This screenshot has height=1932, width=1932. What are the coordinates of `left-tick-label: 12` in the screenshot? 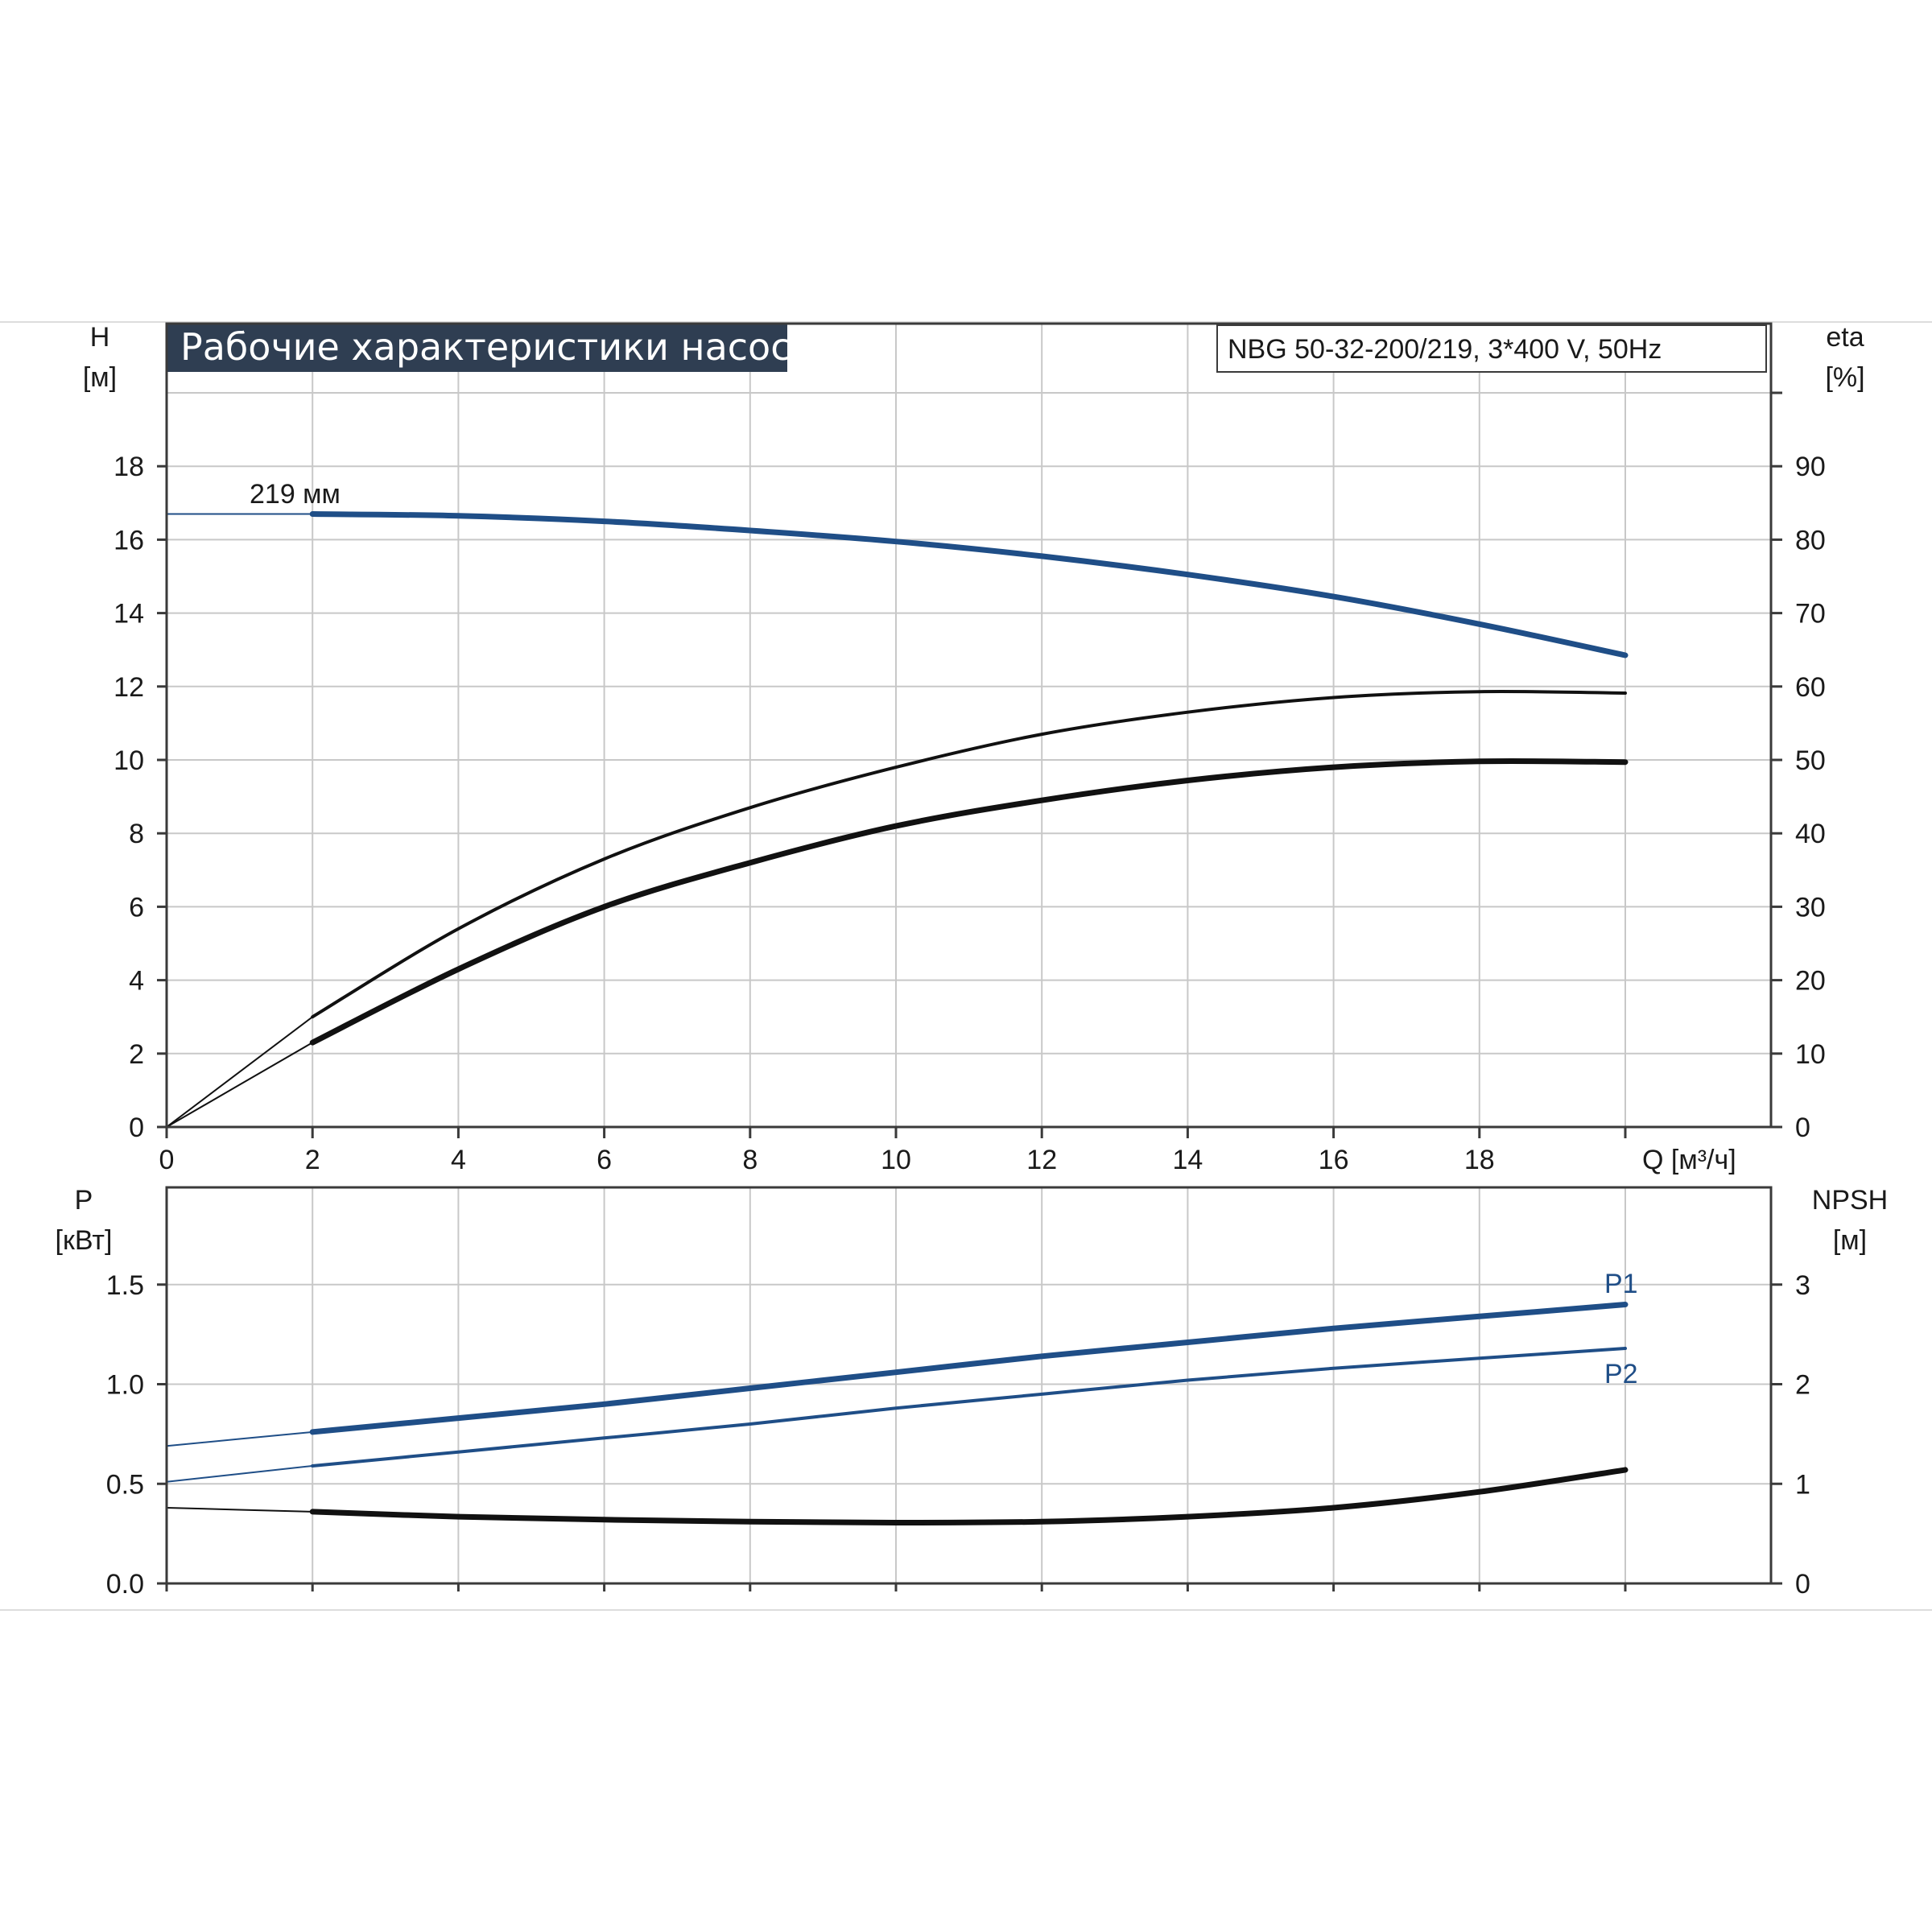 It's located at (129, 687).